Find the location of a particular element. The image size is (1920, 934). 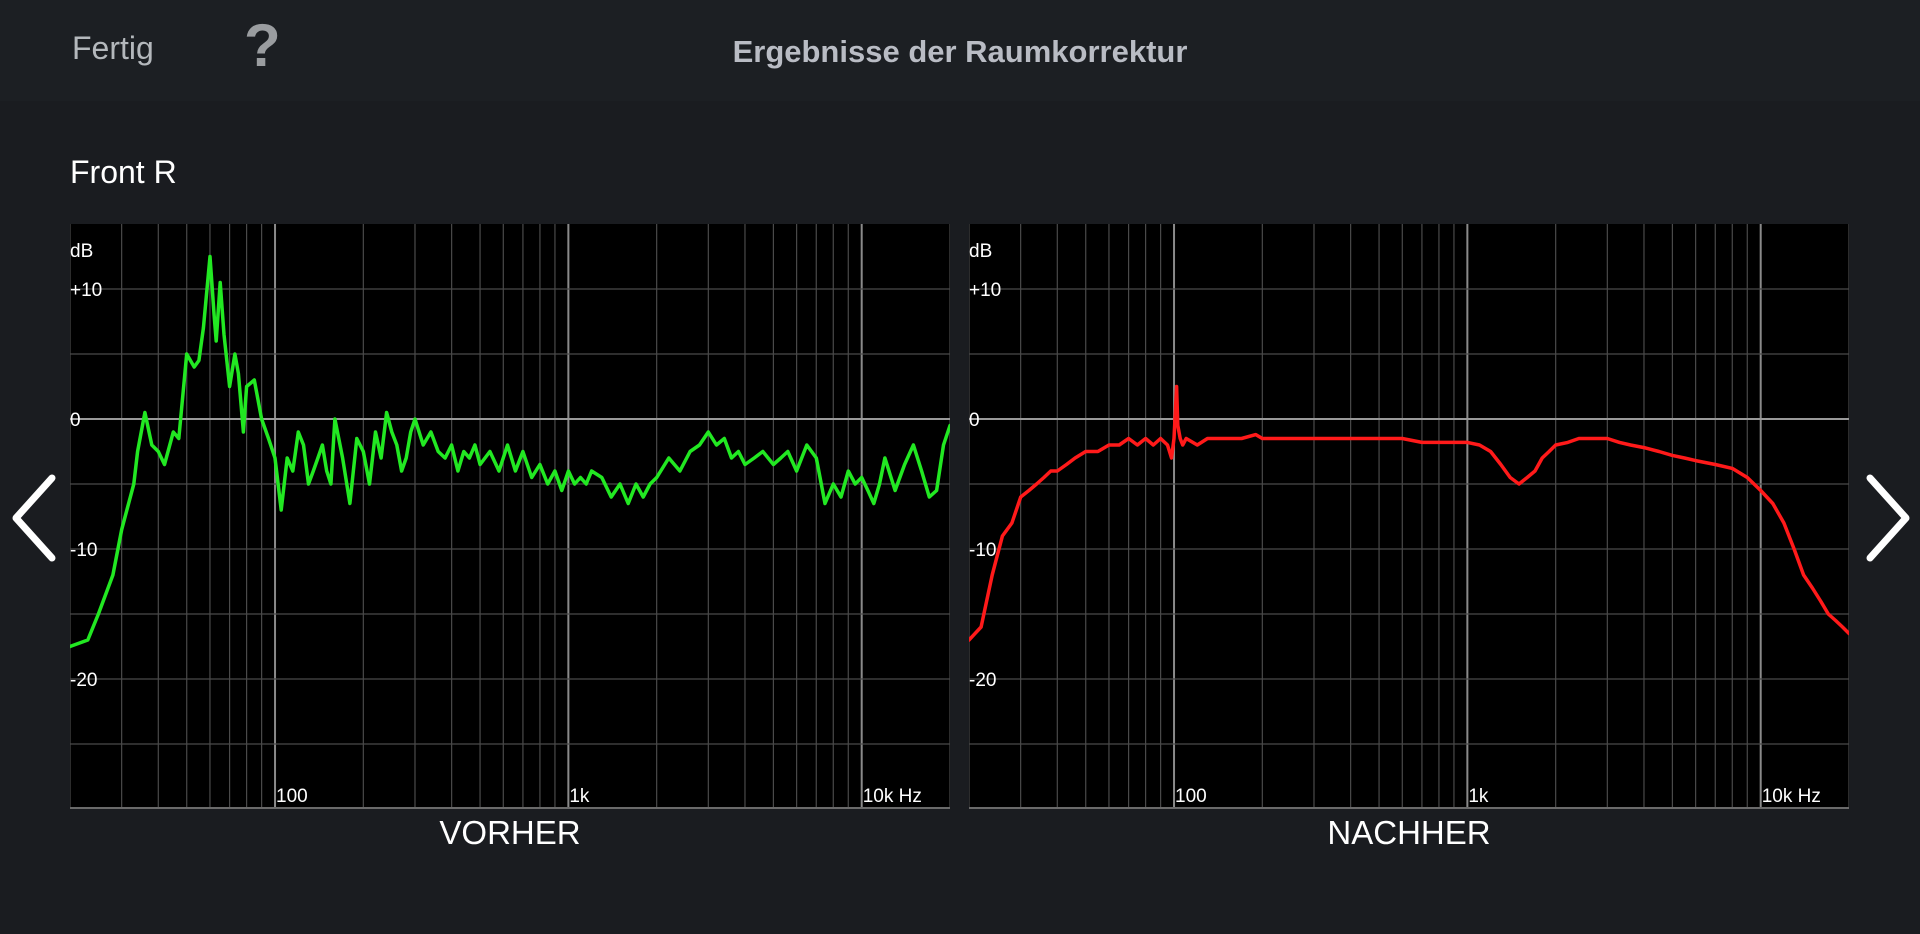

channel-label: Front R is located at coordinates (123, 172).